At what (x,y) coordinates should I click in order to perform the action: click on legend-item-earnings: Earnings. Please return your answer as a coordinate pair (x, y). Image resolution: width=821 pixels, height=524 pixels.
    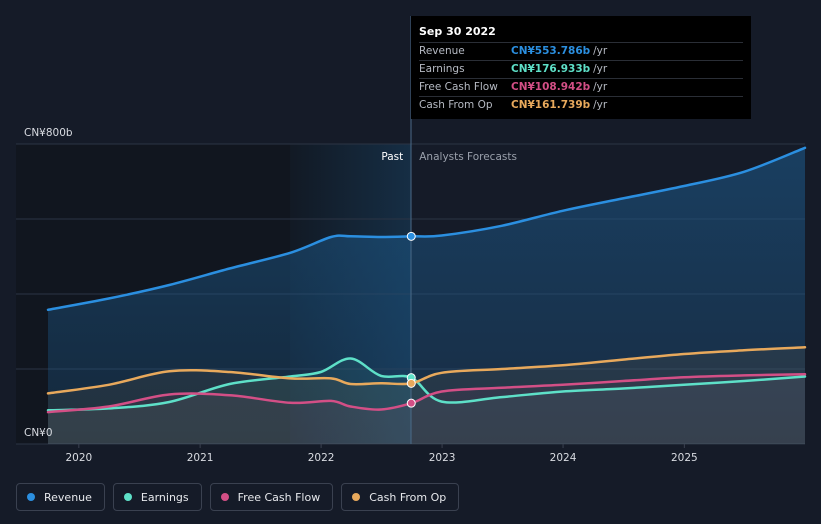
    Looking at the image, I should click on (157, 497).